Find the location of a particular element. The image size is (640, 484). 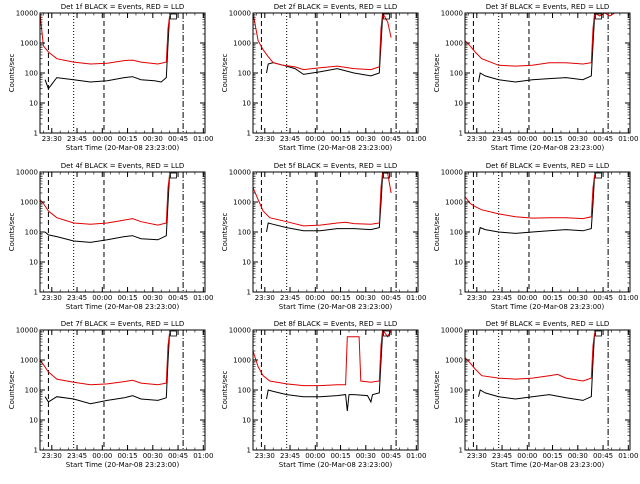

panel-title: Det 9f BLACK = Events, RED = LLD is located at coordinates (547, 324).